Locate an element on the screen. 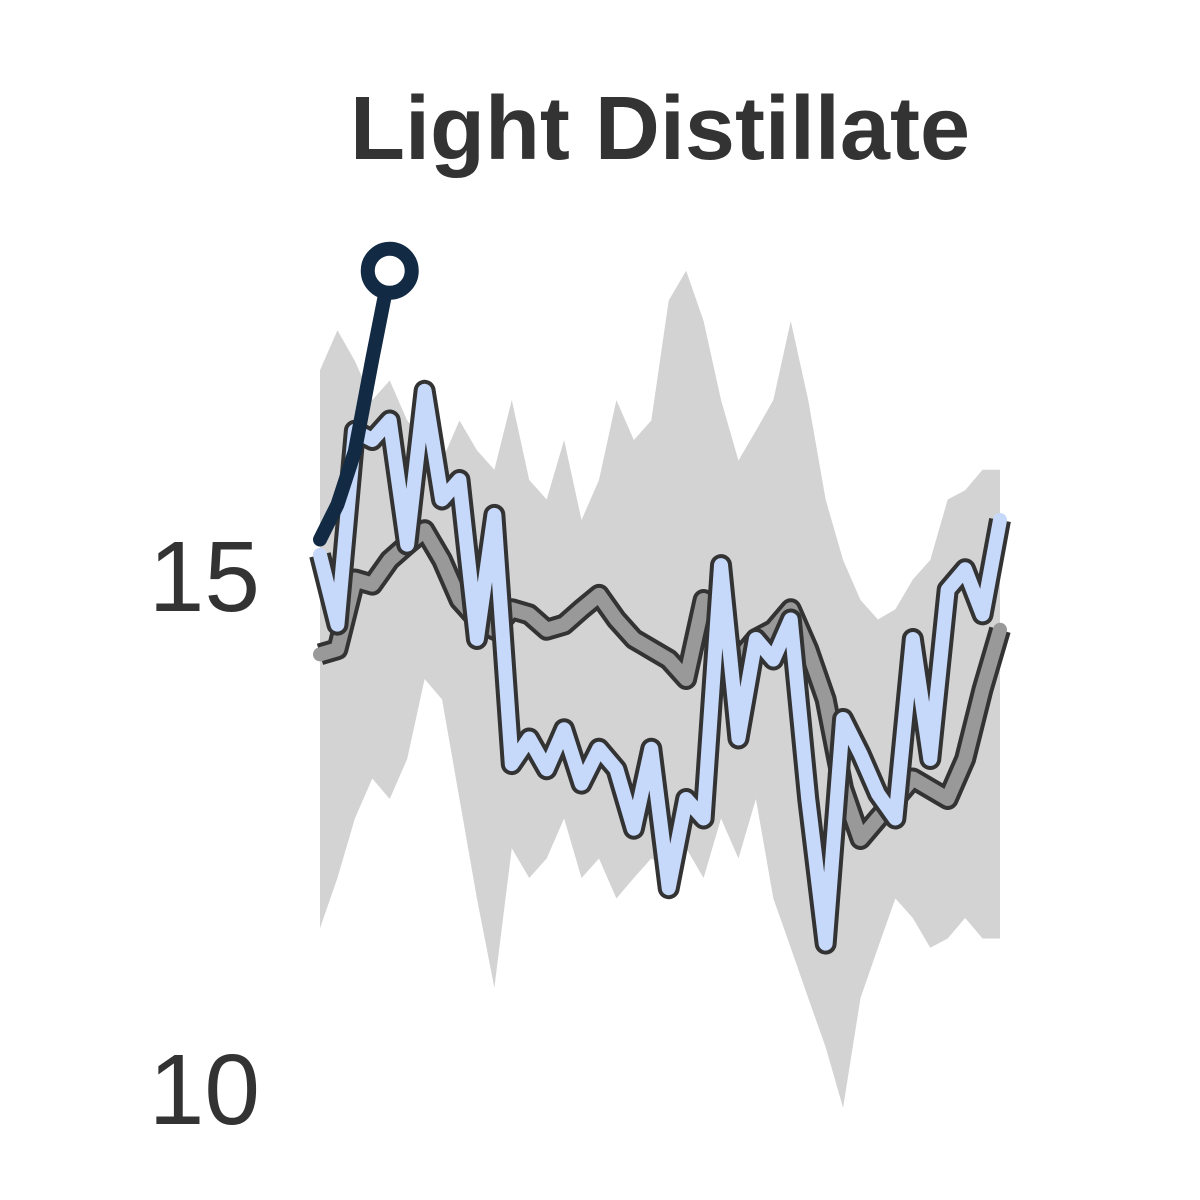 The height and width of the screenshot is (1200, 1200). y-tick-label: 10 is located at coordinates (204, 1090).